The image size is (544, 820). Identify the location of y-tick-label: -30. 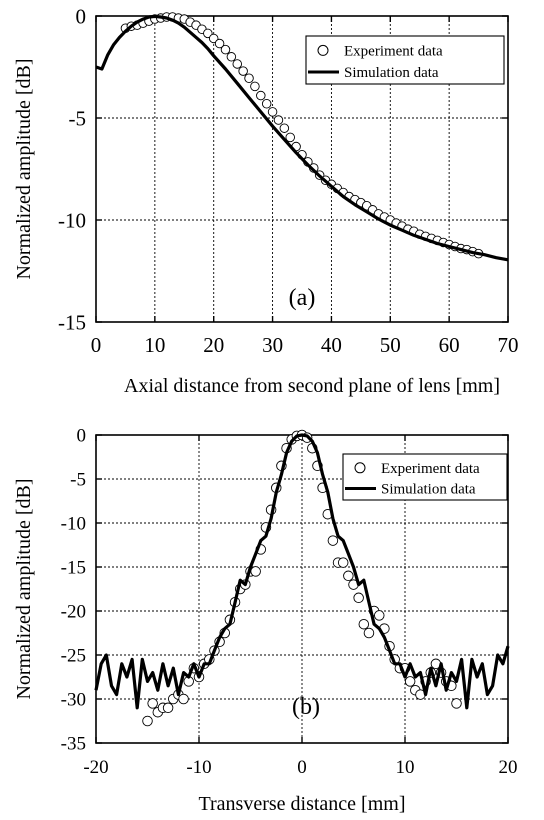
(73, 700).